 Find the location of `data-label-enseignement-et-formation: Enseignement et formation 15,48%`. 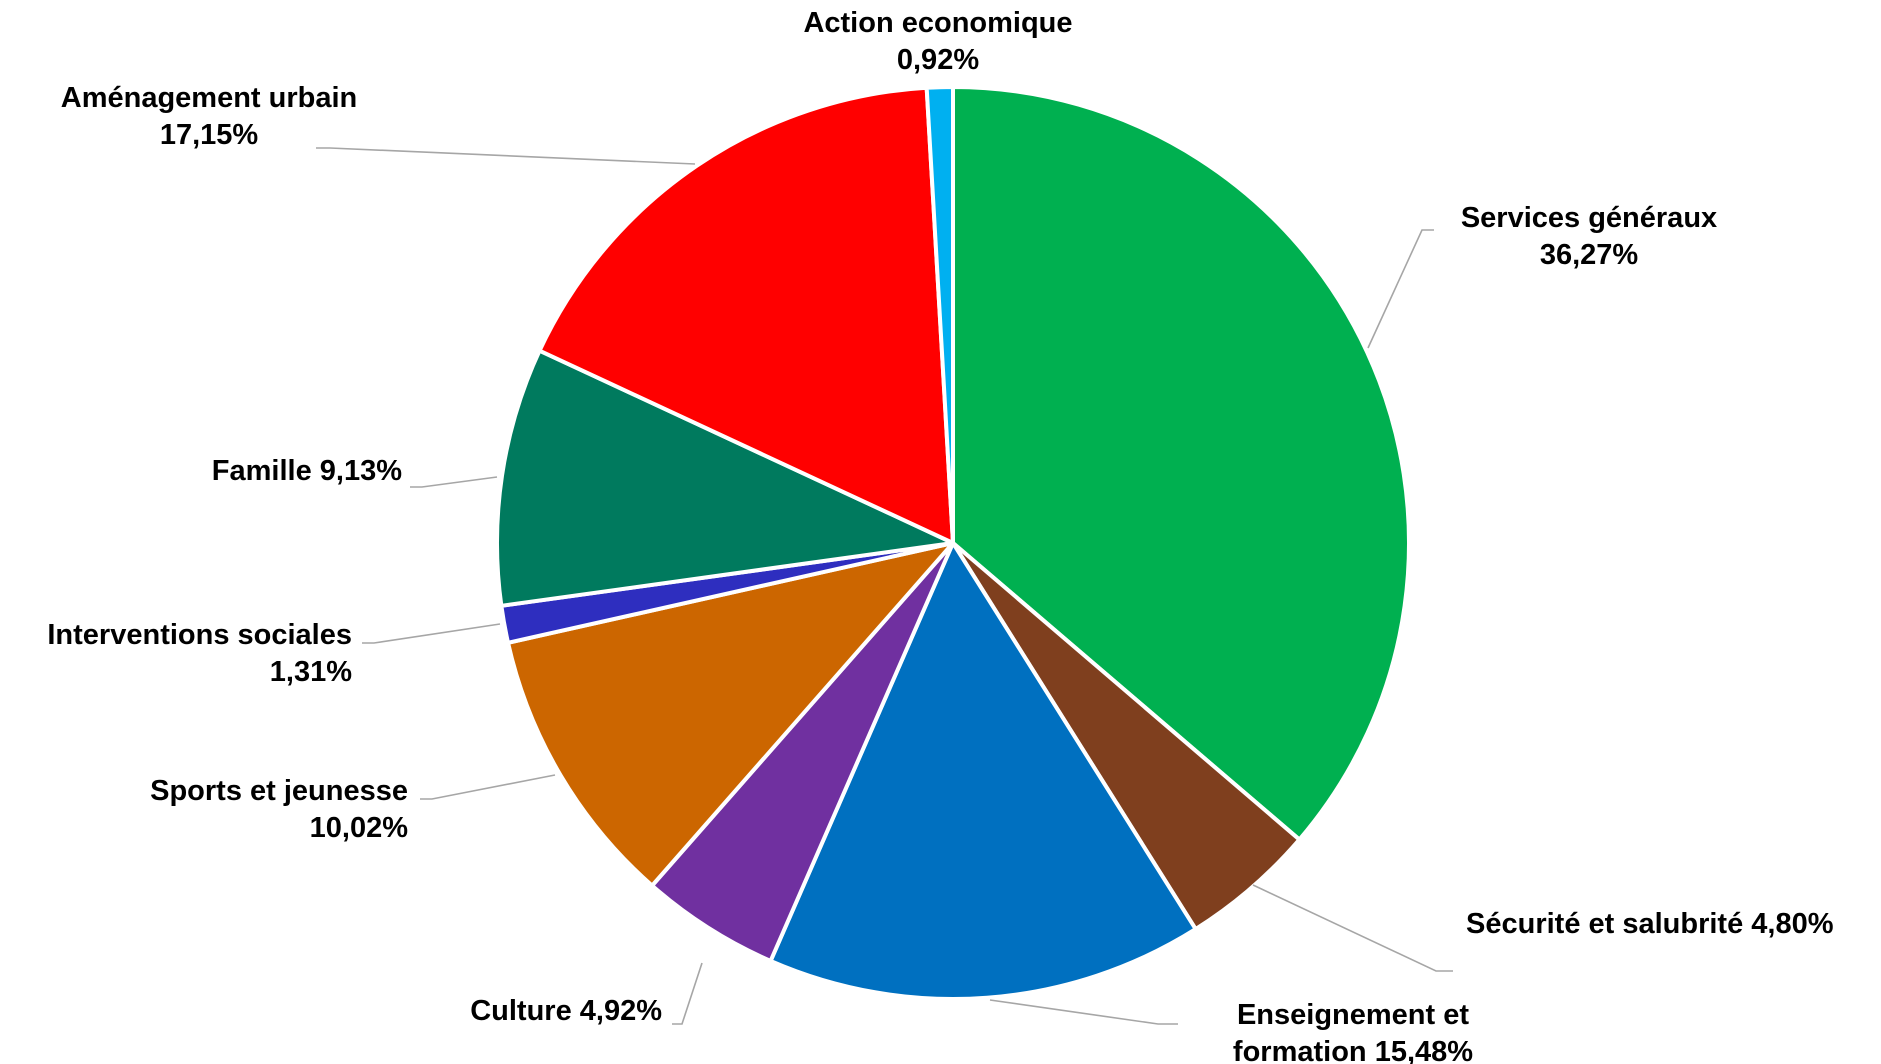

data-label-enseignement-et-formation: Enseignement et formation 15,48% is located at coordinates (1353, 1031).